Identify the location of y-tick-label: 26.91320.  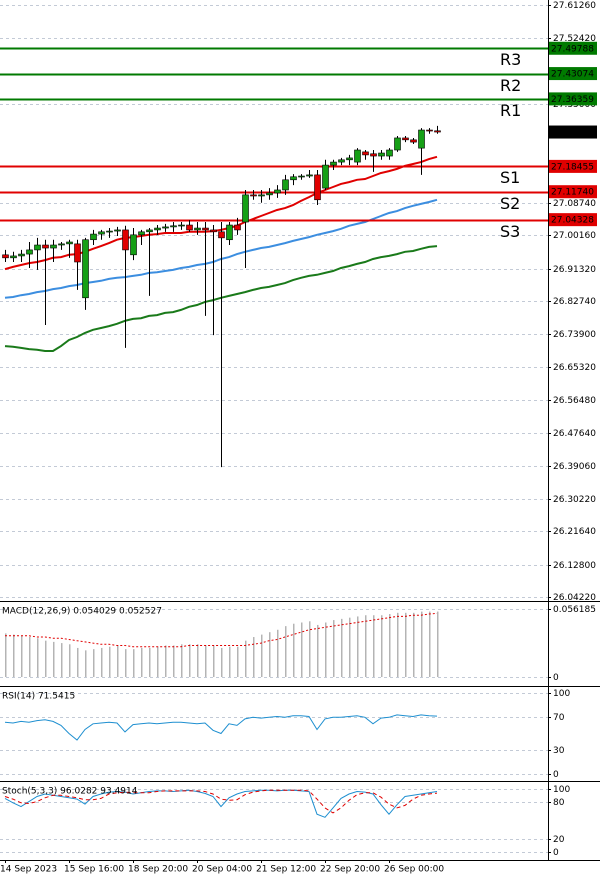
(574, 270).